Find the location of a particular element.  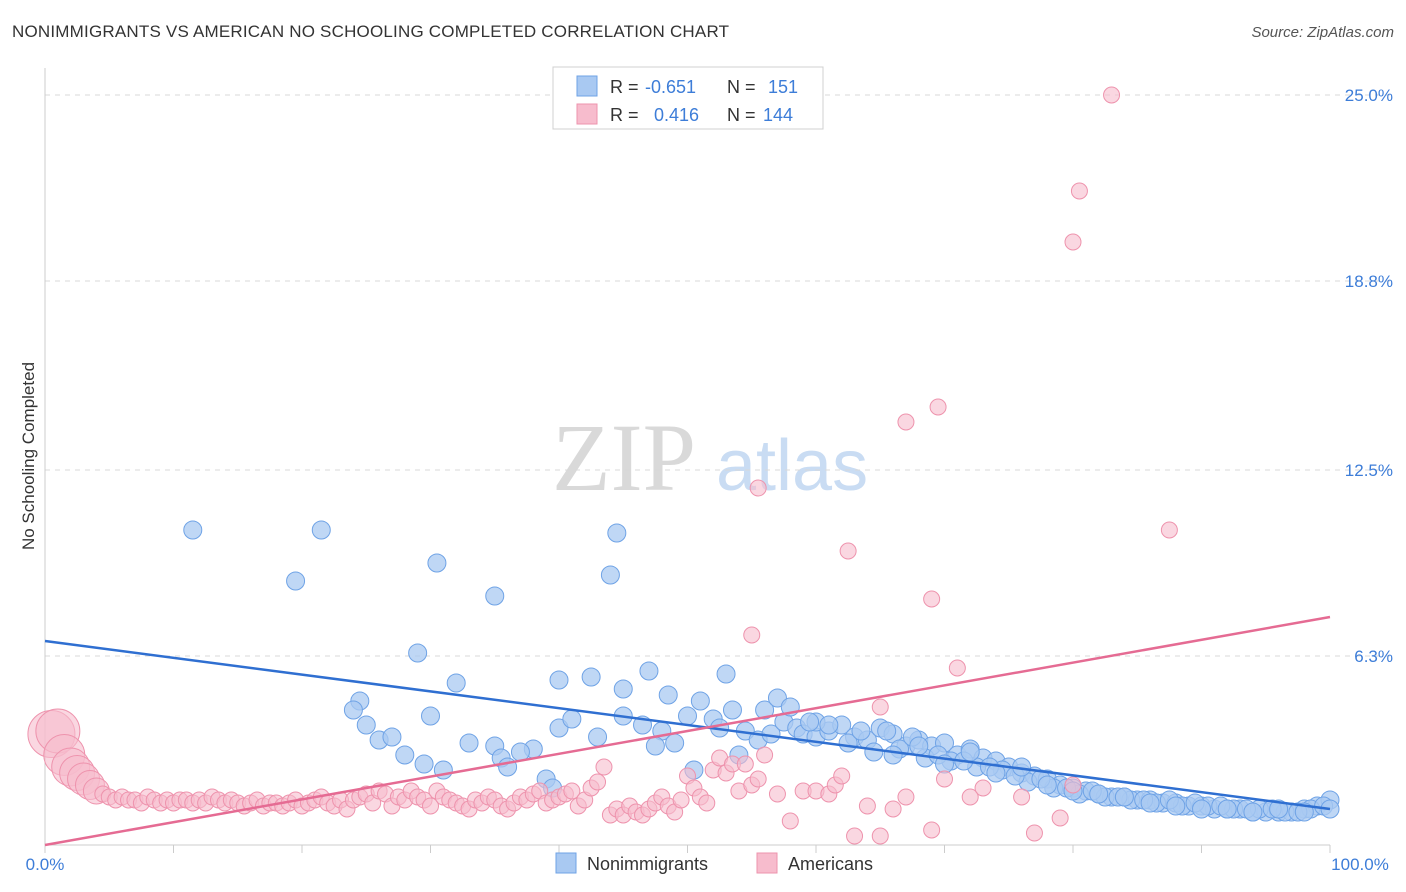

watermark: ZIP atlas is located at coordinates (710, 457).